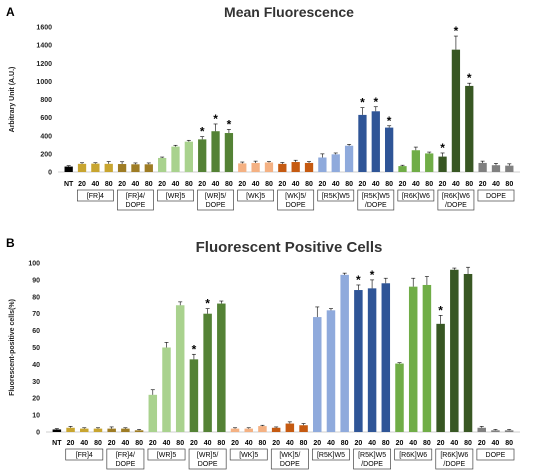  I want to click on group-label: [R5K]W5/DOPE, so click(376, 201).